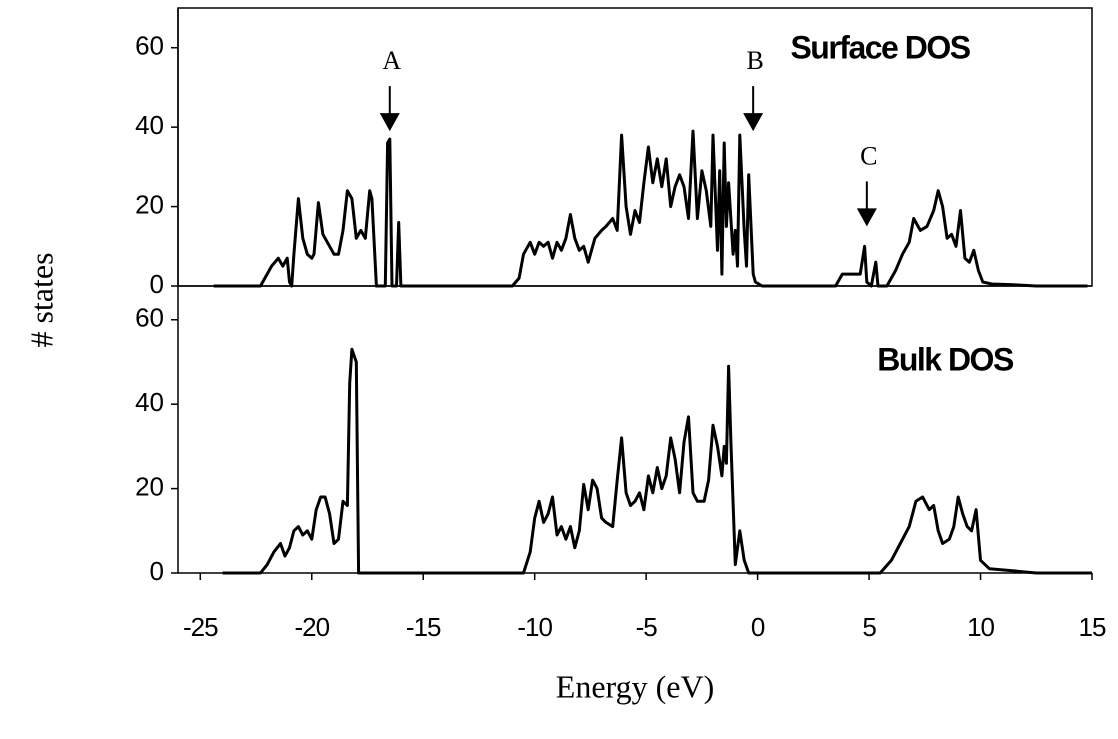  I want to click on panel-label: Surface DOS, so click(880, 47).